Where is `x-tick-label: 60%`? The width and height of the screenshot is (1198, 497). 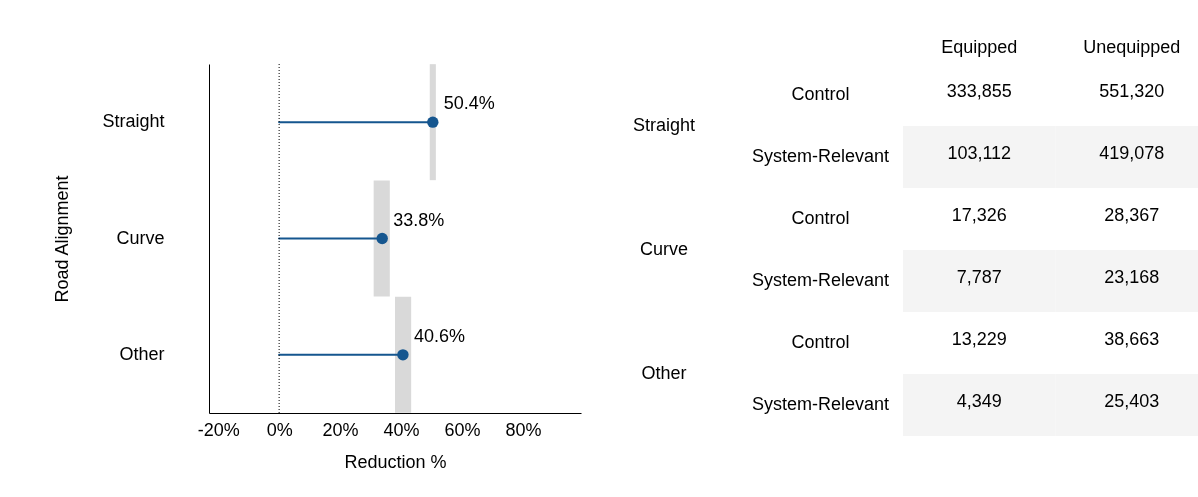 x-tick-label: 60% is located at coordinates (462, 429).